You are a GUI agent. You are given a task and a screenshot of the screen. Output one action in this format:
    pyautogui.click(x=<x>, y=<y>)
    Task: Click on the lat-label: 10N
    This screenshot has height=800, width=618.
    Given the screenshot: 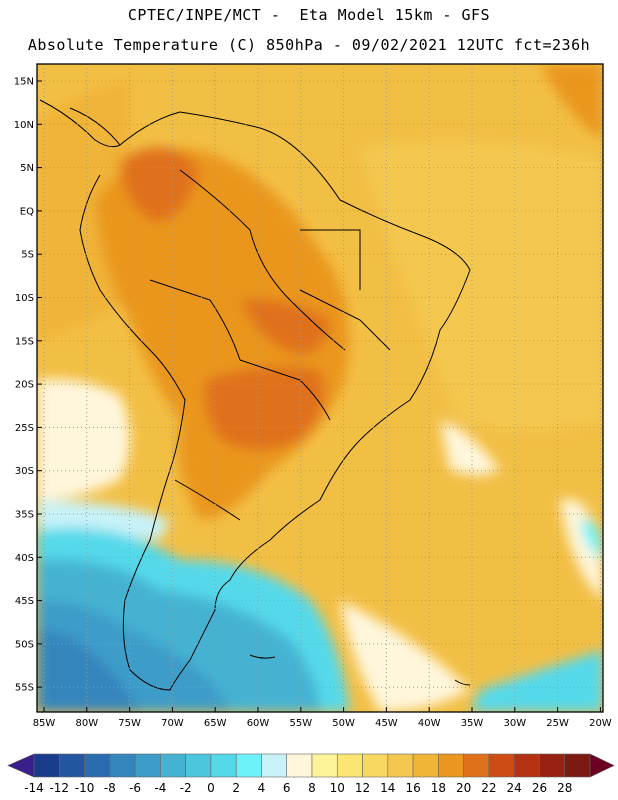 What is the action you would take?
    pyautogui.click(x=24, y=125)
    